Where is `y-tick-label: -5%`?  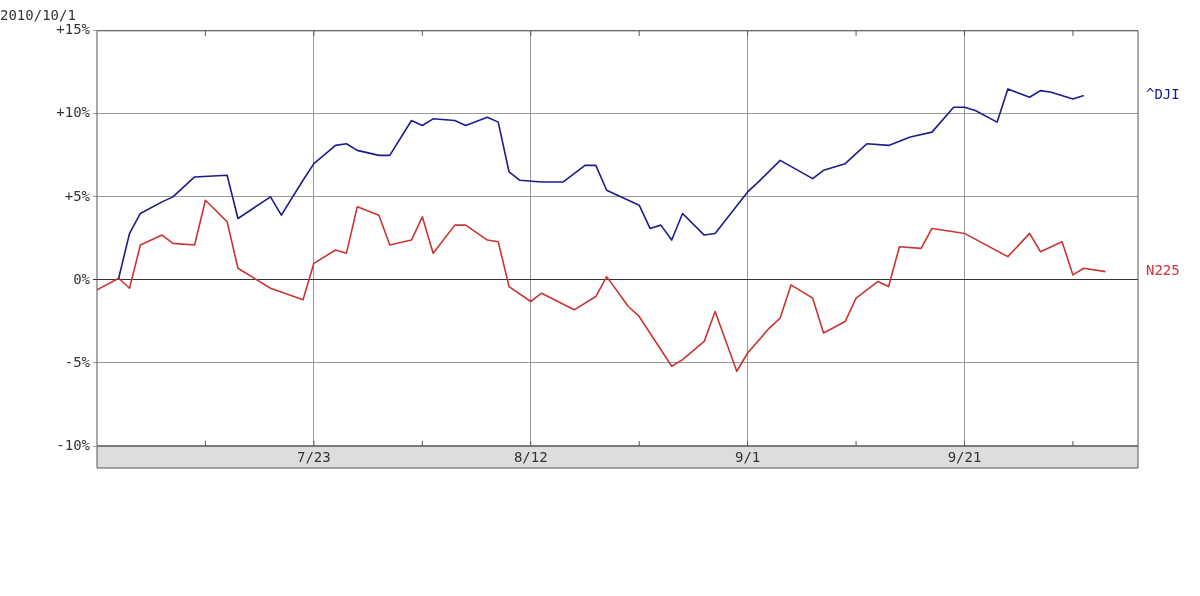 y-tick-label: -5% is located at coordinates (77, 361).